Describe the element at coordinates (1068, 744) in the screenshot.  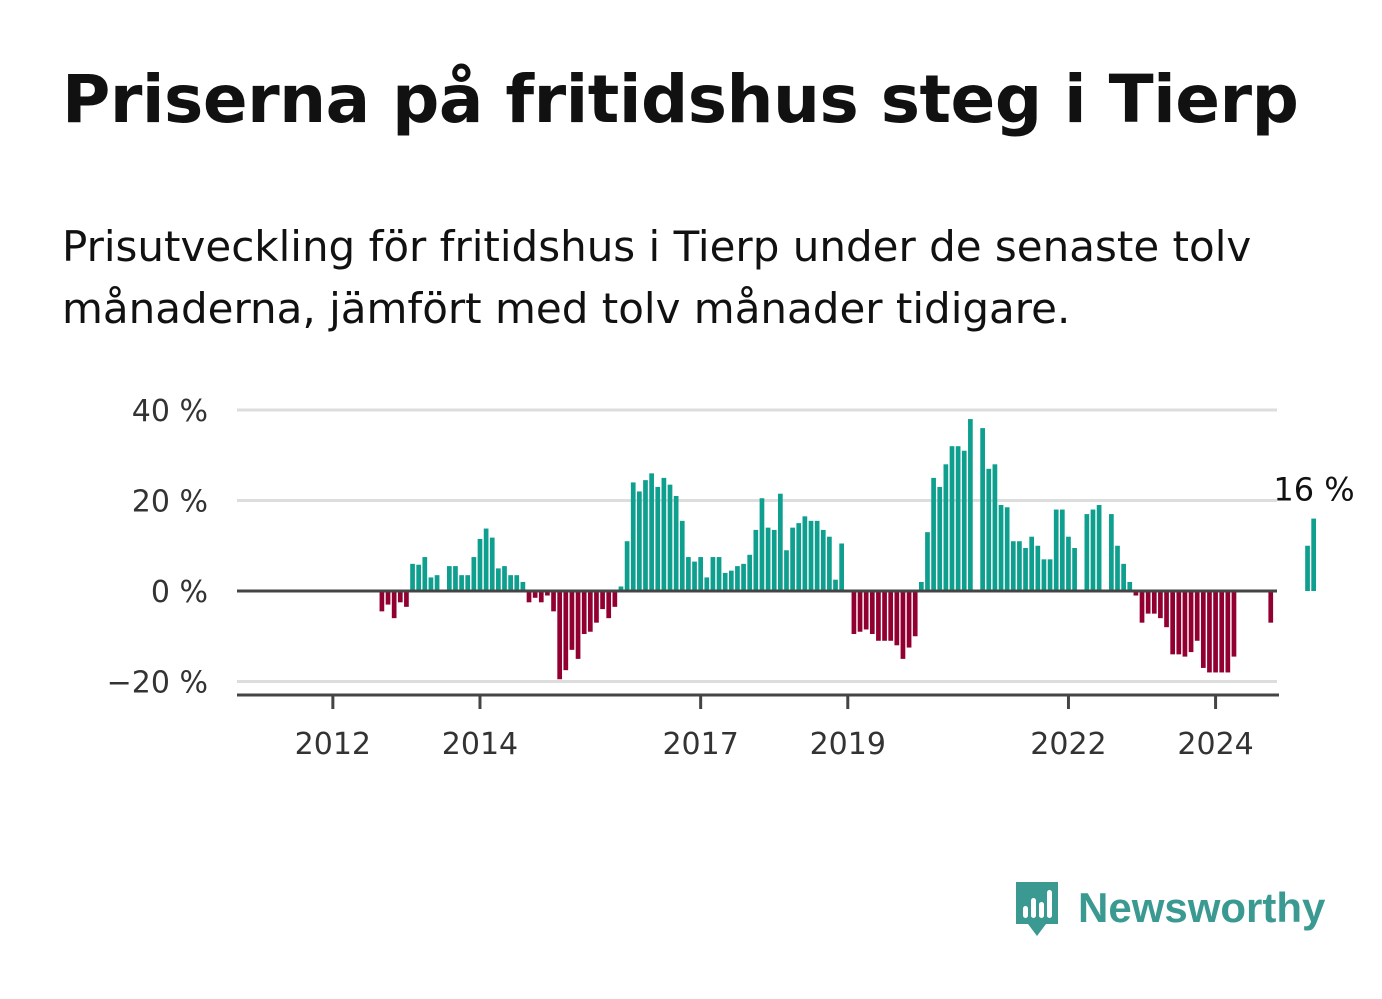
I see `x-tick-label: 2022` at that location.